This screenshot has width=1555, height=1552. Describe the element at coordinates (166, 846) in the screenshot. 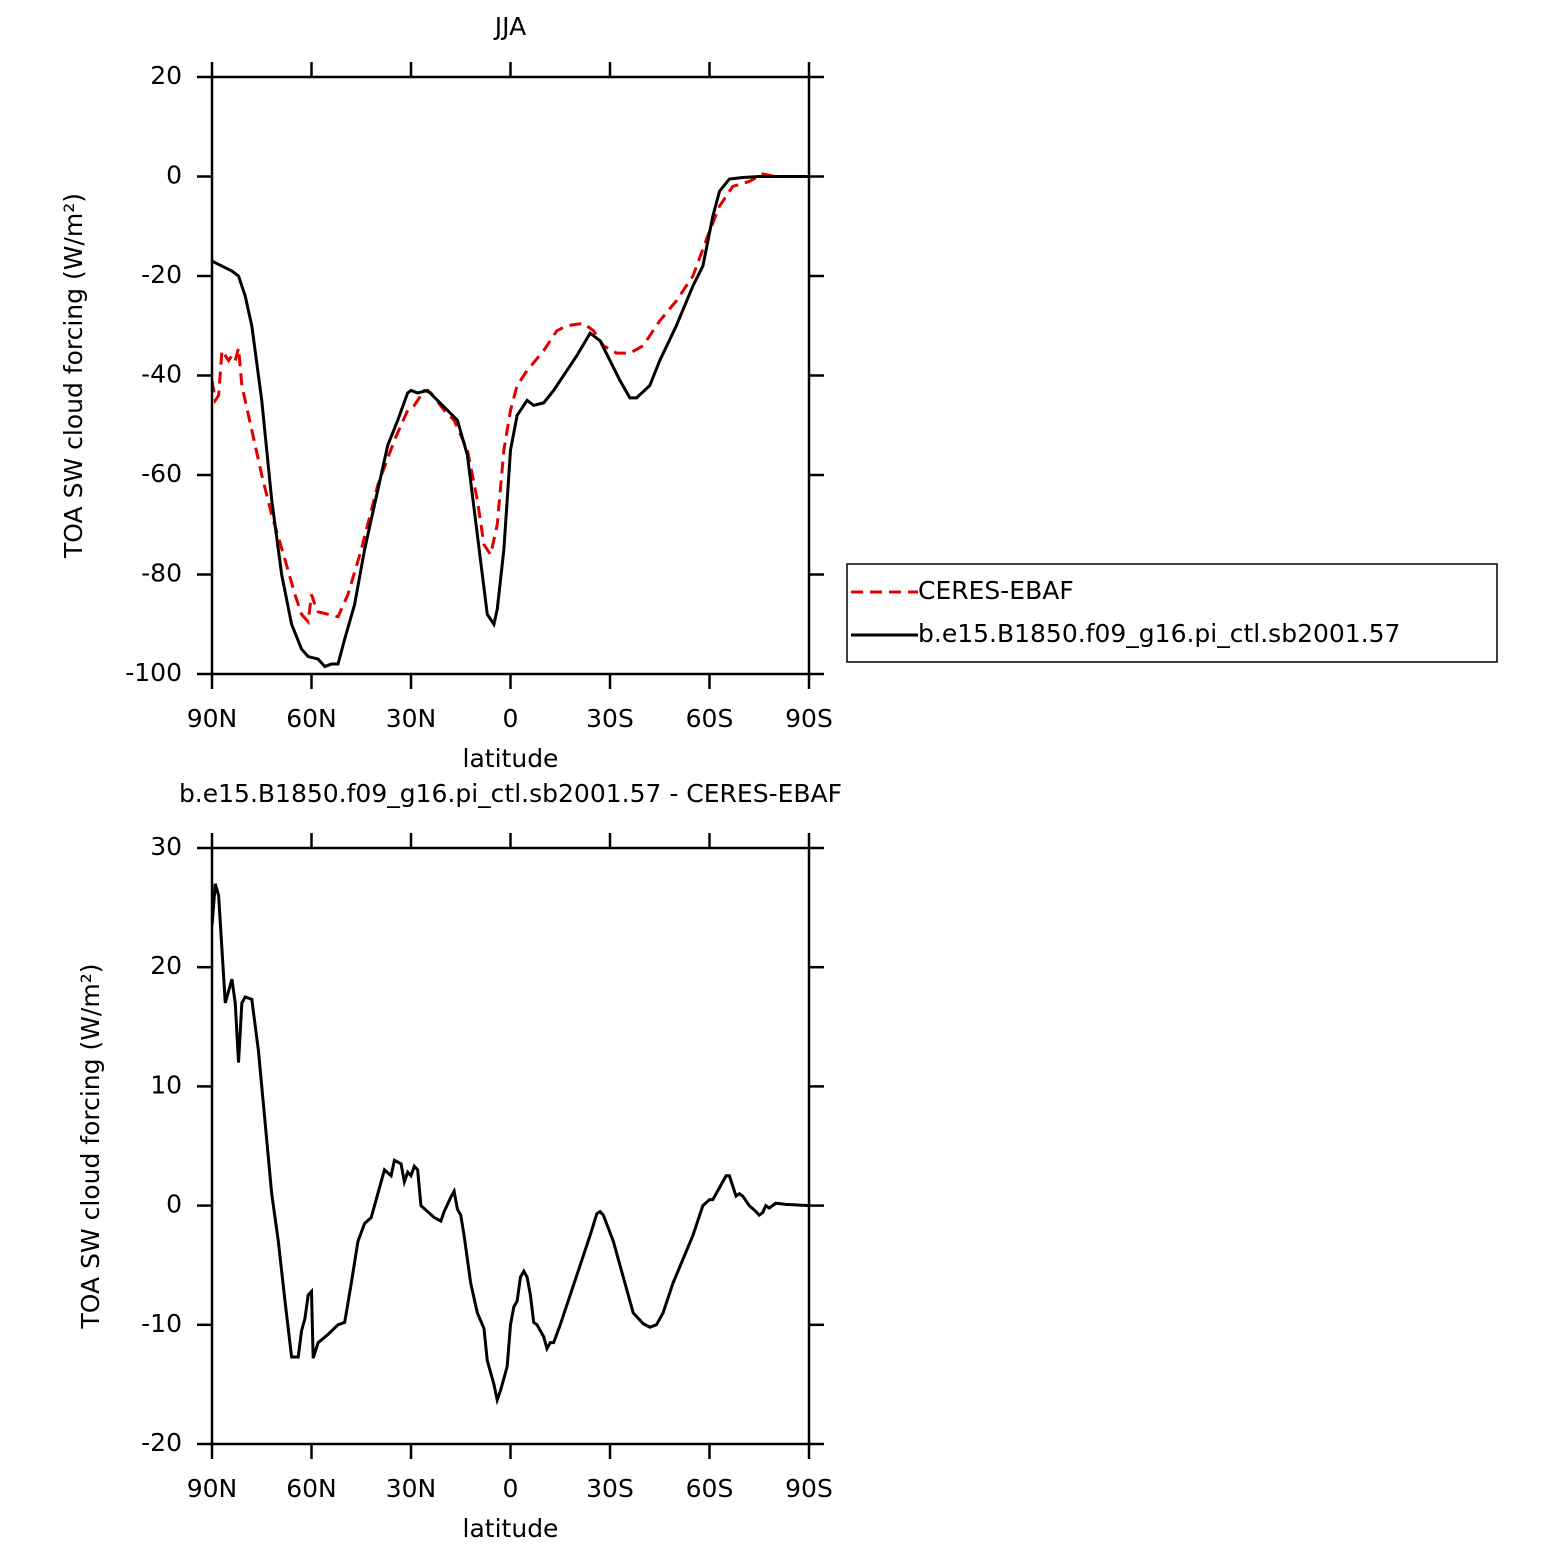

I see `y-tick-label: 30` at that location.